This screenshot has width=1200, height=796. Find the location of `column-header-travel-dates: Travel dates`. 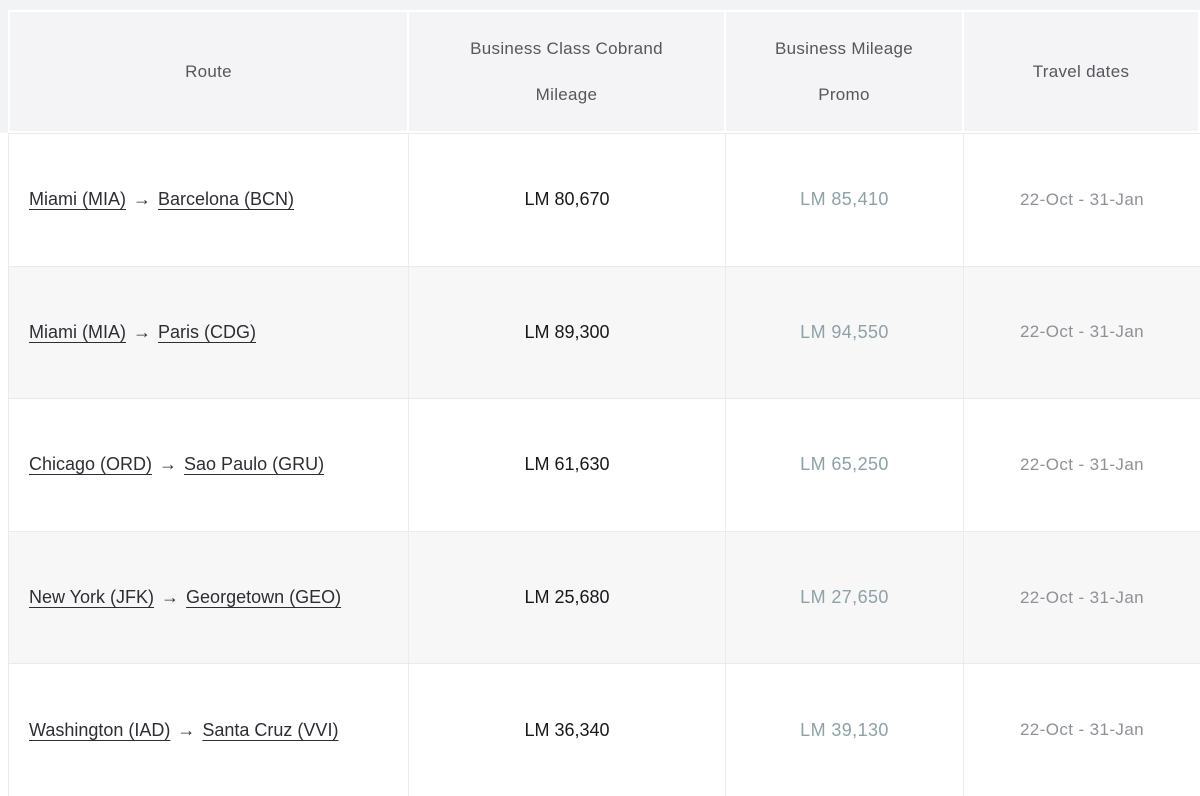

column-header-travel-dates: Travel dates is located at coordinates (1081, 71).